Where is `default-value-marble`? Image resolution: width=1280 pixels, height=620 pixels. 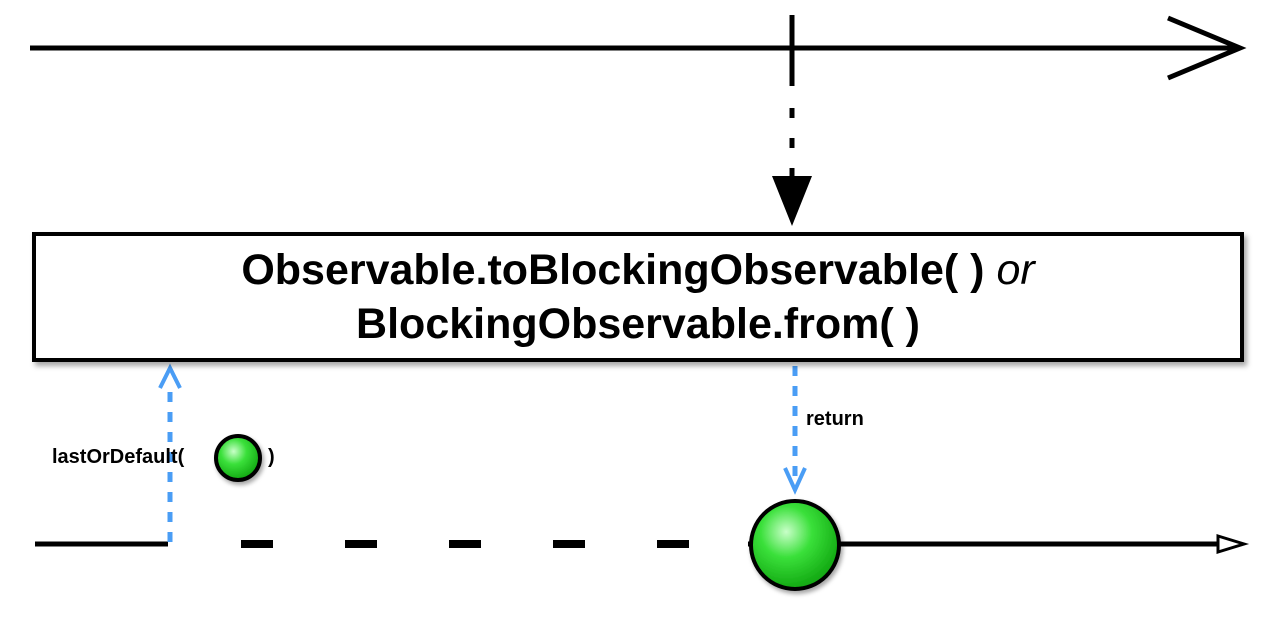
default-value-marble is located at coordinates (238, 458).